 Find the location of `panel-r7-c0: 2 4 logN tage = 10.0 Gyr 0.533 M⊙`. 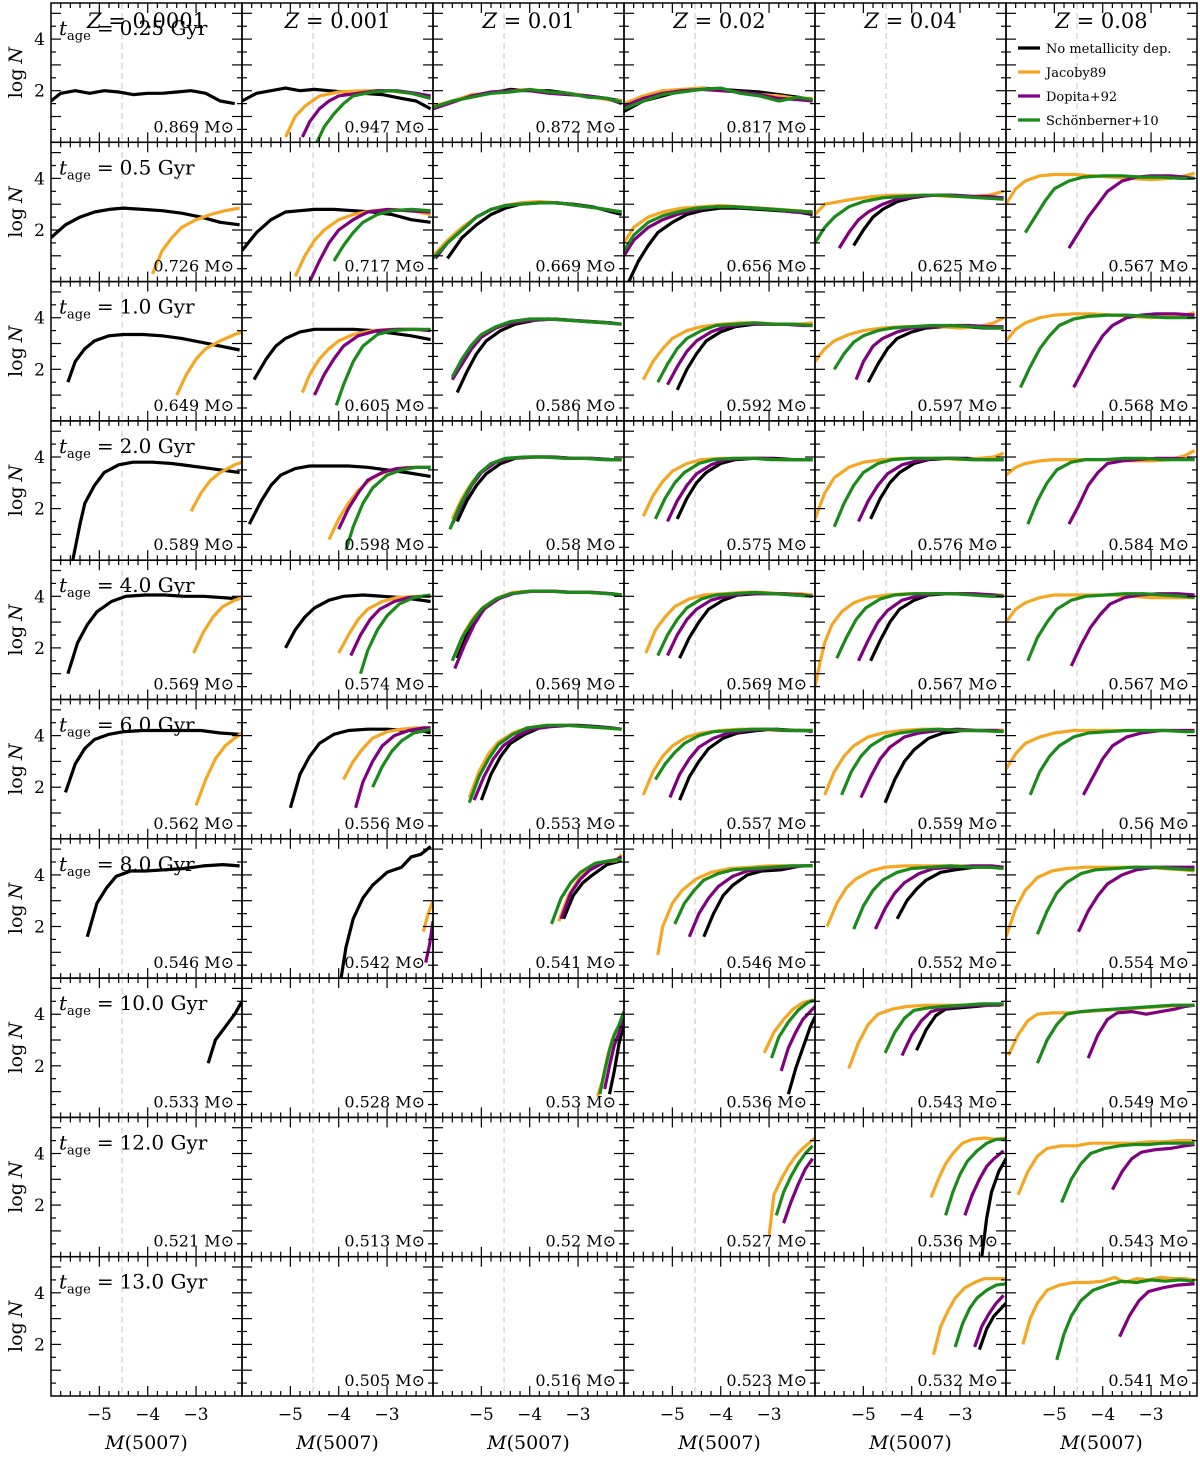

panel-r7-c0: 2 4 logN tage = 10.0 Gyr 0.533 M⊙ is located at coordinates (124, 1048).